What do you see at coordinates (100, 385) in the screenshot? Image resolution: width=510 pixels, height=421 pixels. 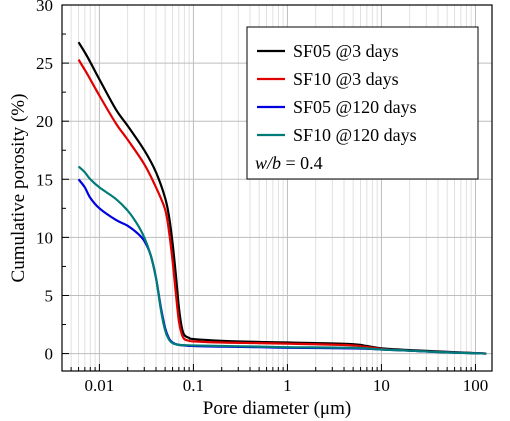 I see `x-tick-label: 0.01` at bounding box center [100, 385].